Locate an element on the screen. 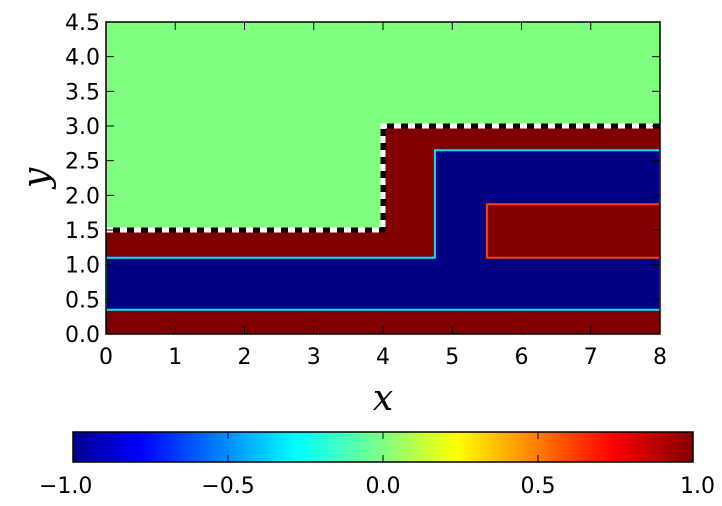  colorbar-tick-label: −0.5 is located at coordinates (227, 486).